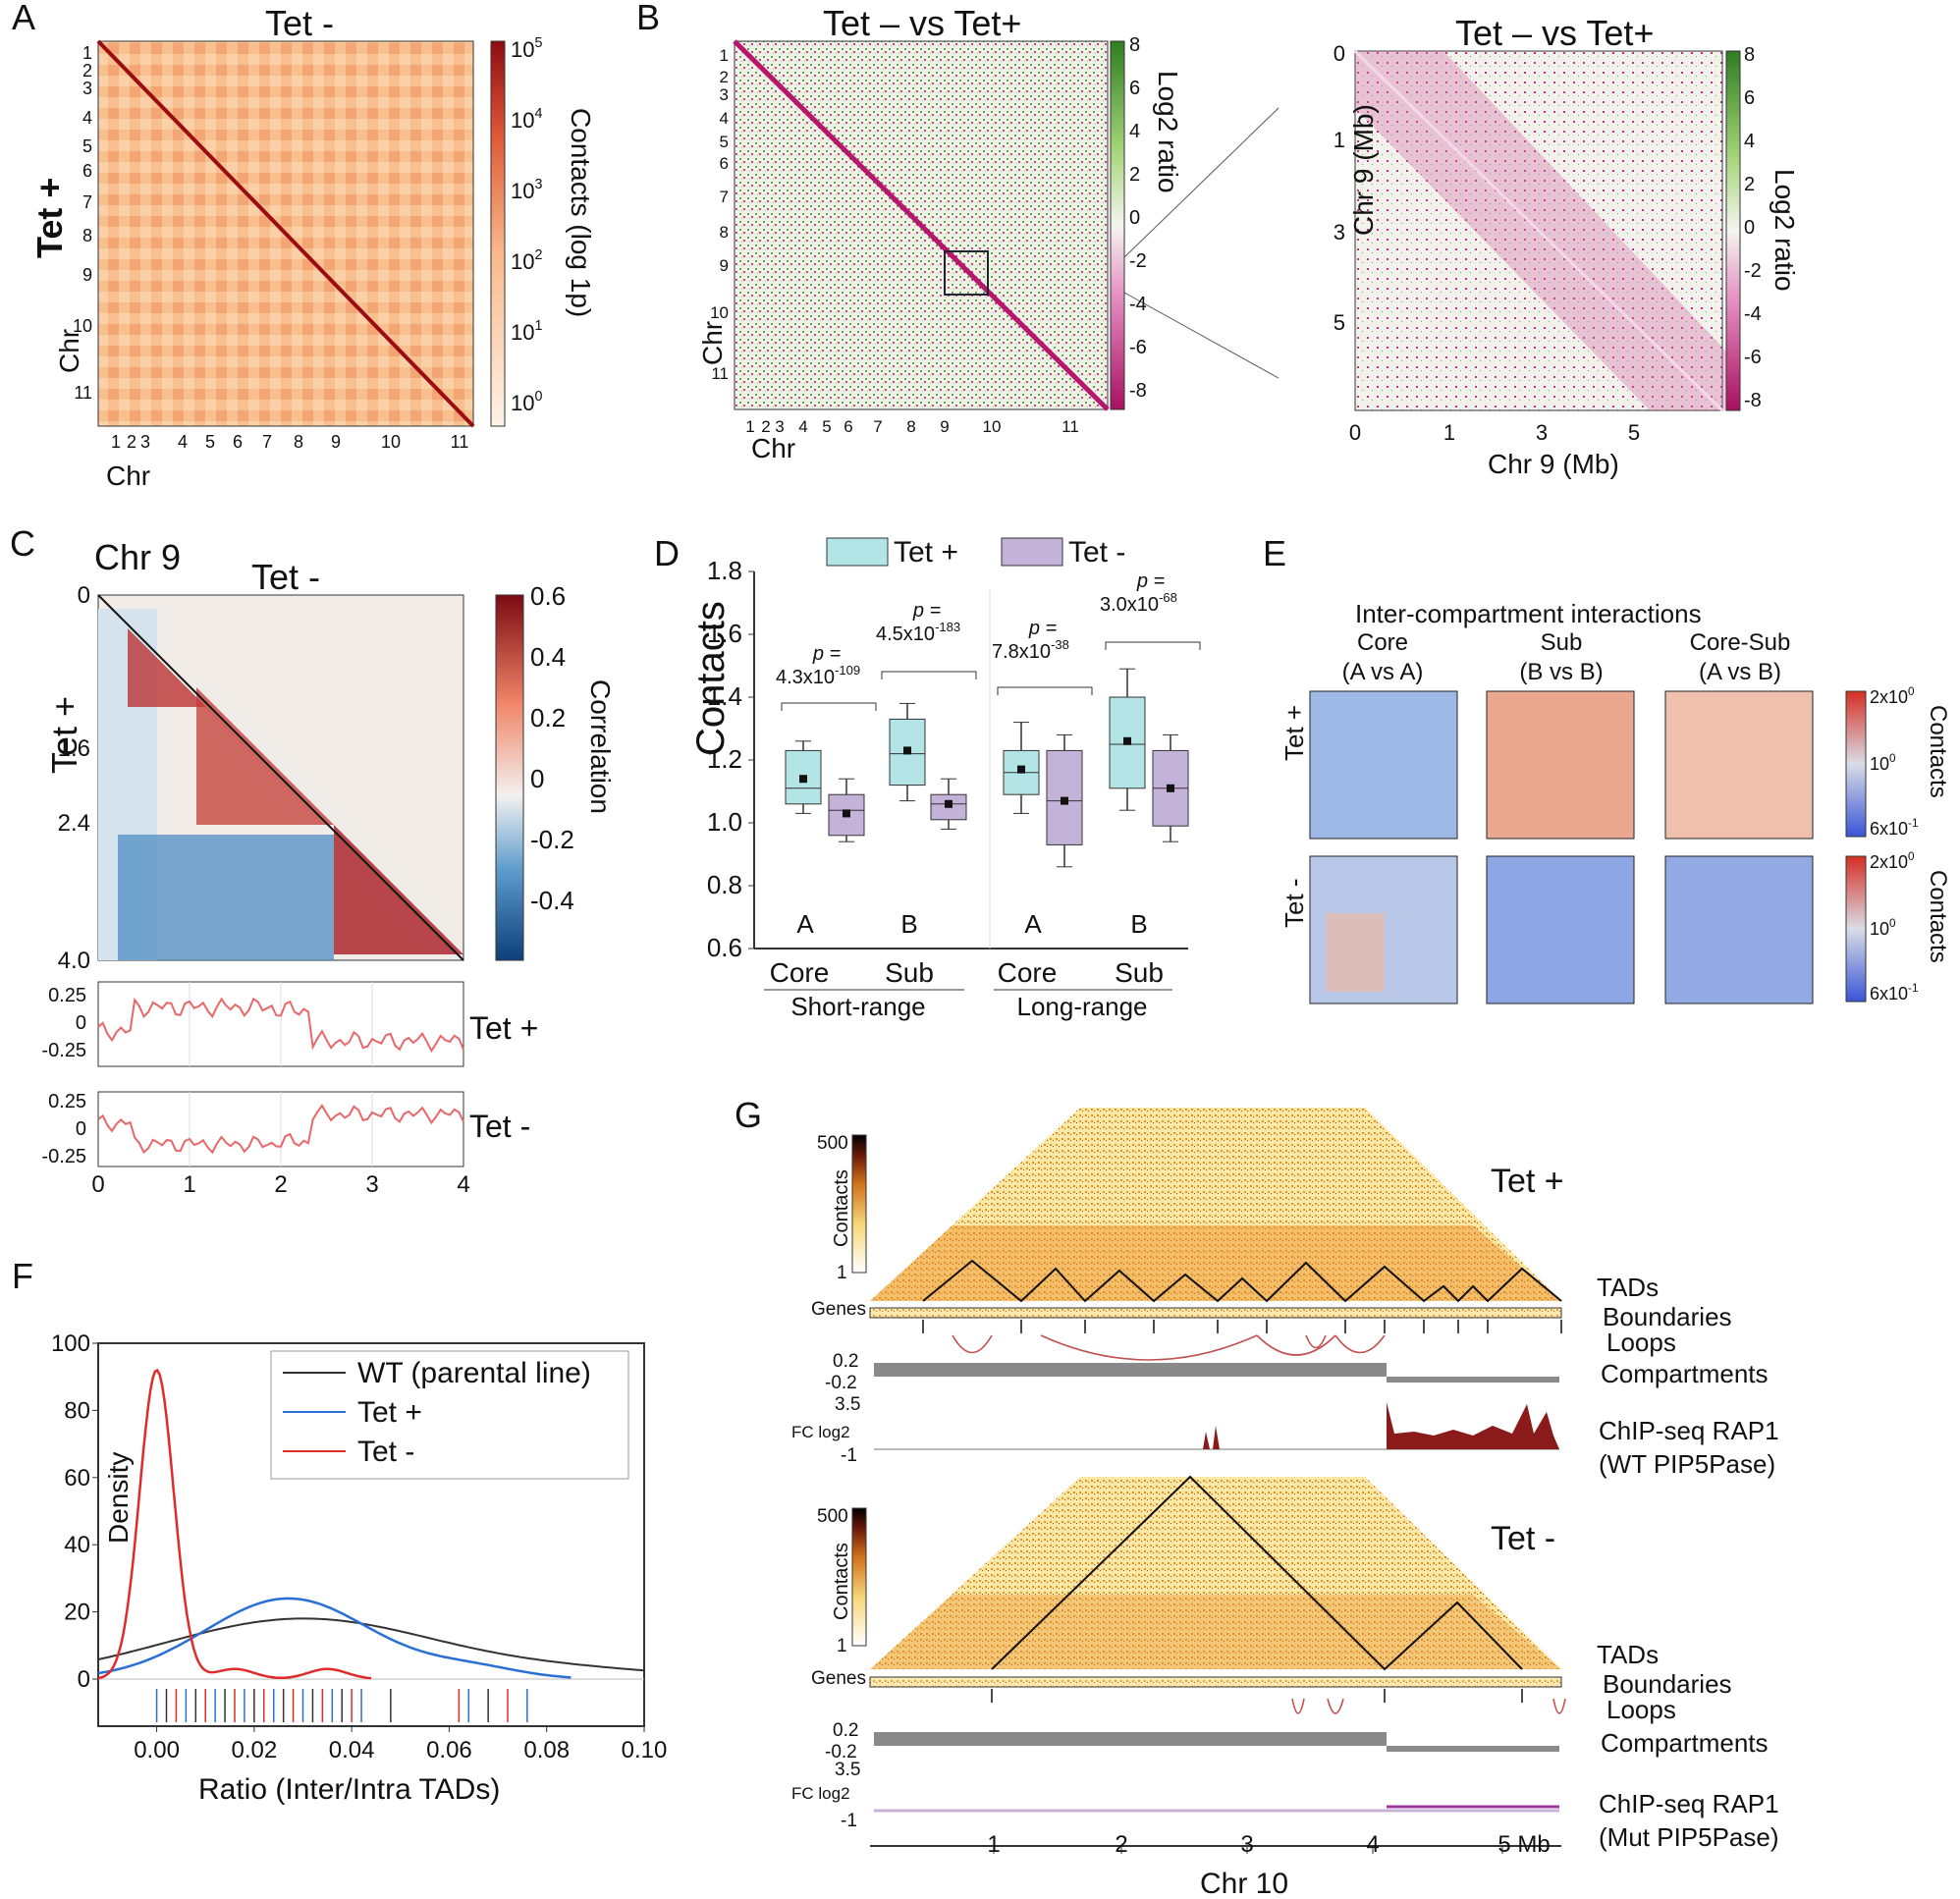 The image size is (1960, 1899). What do you see at coordinates (63, 1051) in the screenshot?
I see `panel-c-track1-ytick: -0.25` at bounding box center [63, 1051].